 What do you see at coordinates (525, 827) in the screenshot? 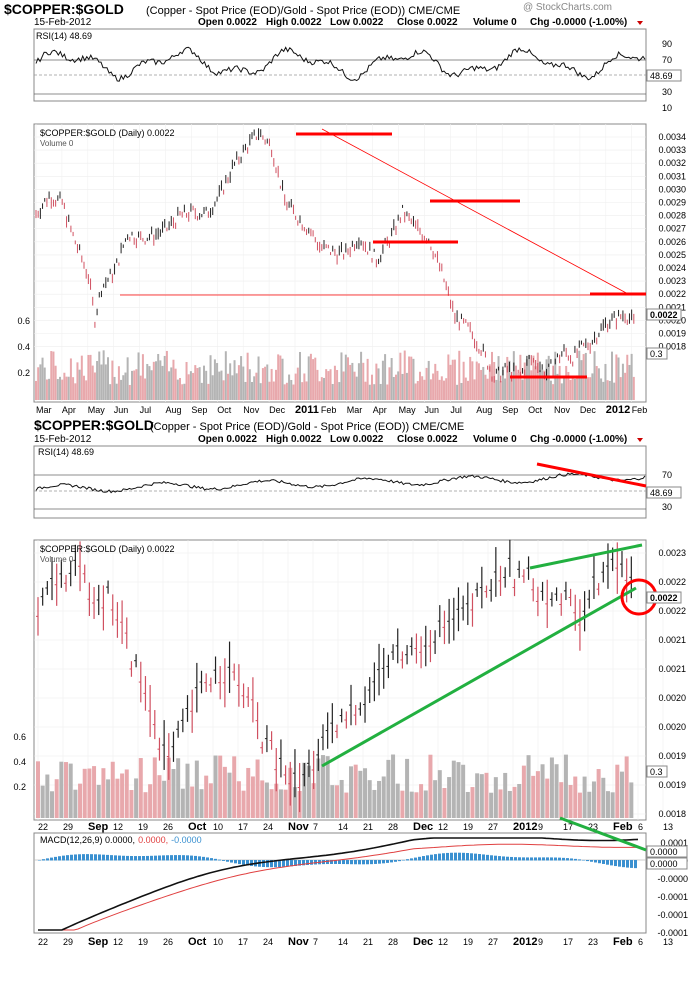
I see `bottom-x-label: 2012` at bounding box center [525, 827].